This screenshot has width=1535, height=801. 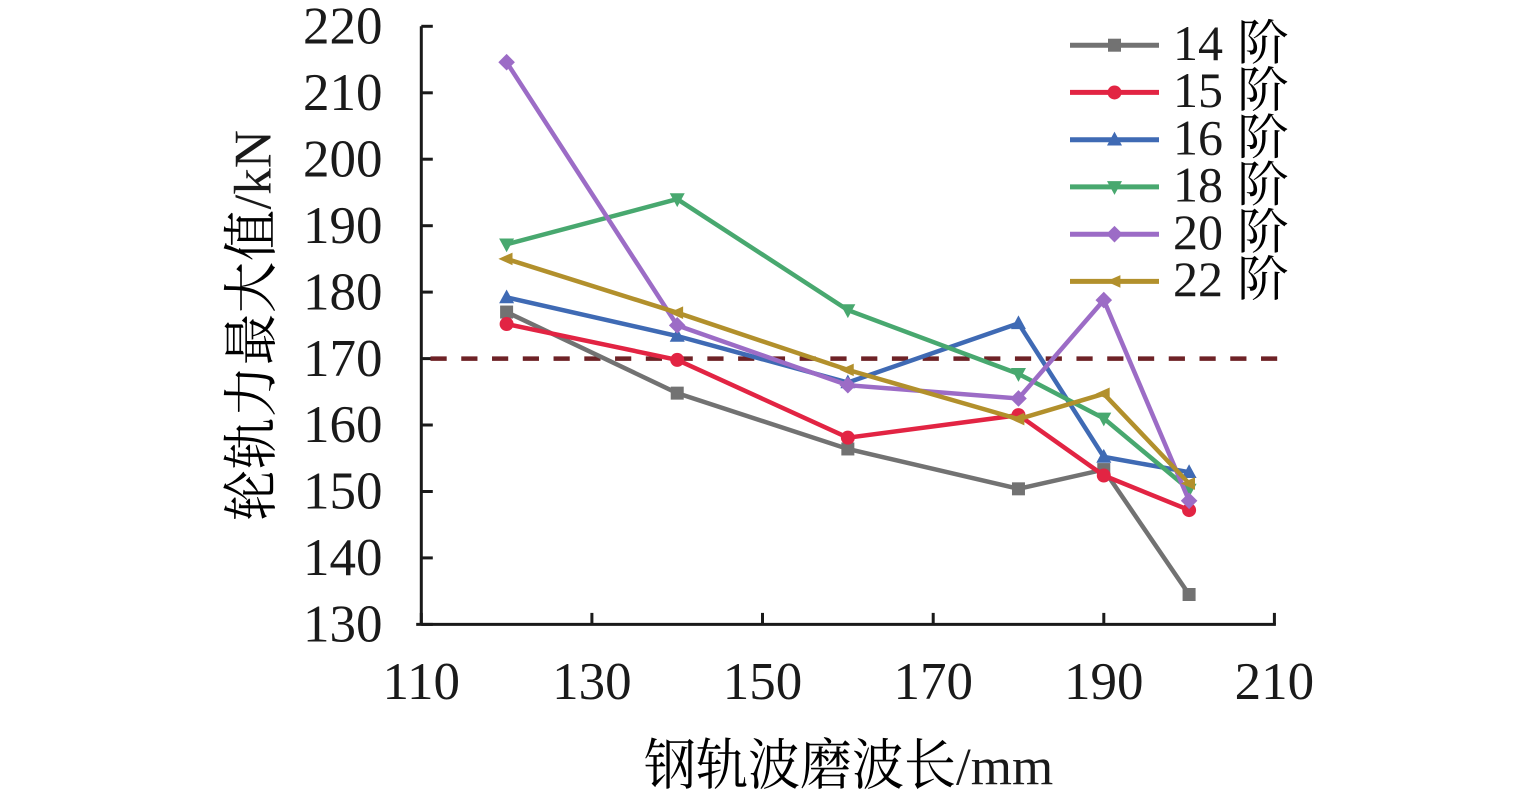 What do you see at coordinates (1004, 768) in the screenshot?
I see `svg-text: /mm` at bounding box center [1004, 768].